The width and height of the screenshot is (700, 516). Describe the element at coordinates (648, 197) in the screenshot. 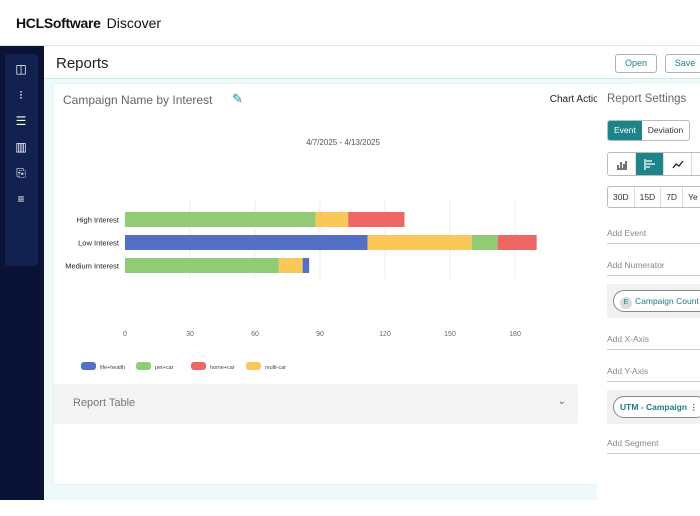

I see `range-15d: 15D` at that location.